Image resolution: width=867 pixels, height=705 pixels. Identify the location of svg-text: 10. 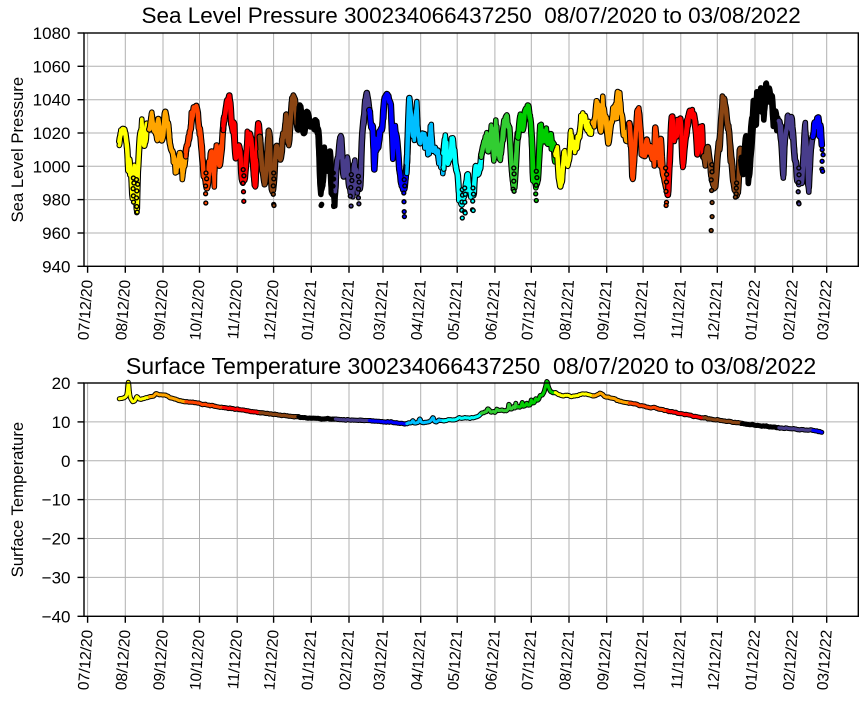
(61, 422).